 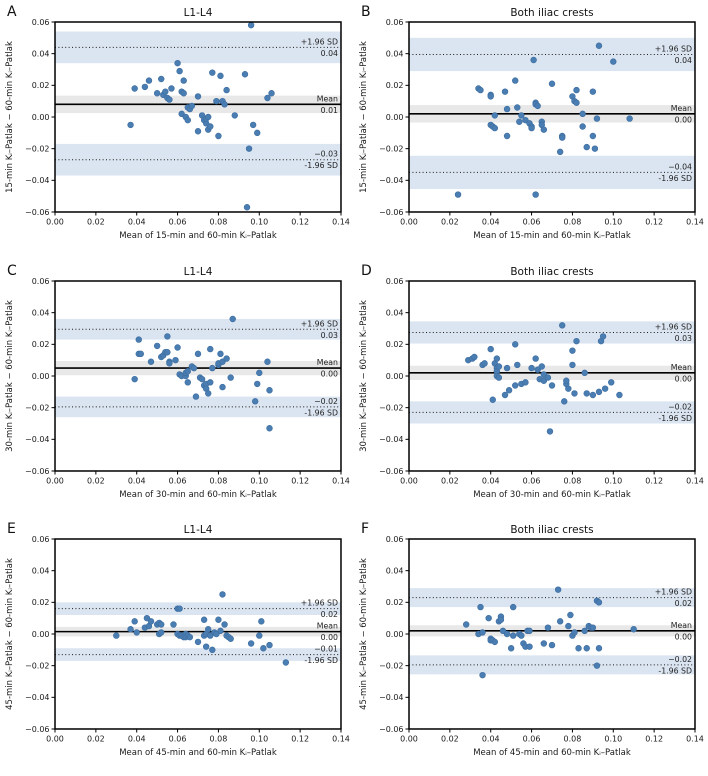 I want to click on panel-title: Both iliac crests, so click(x=551, y=13).